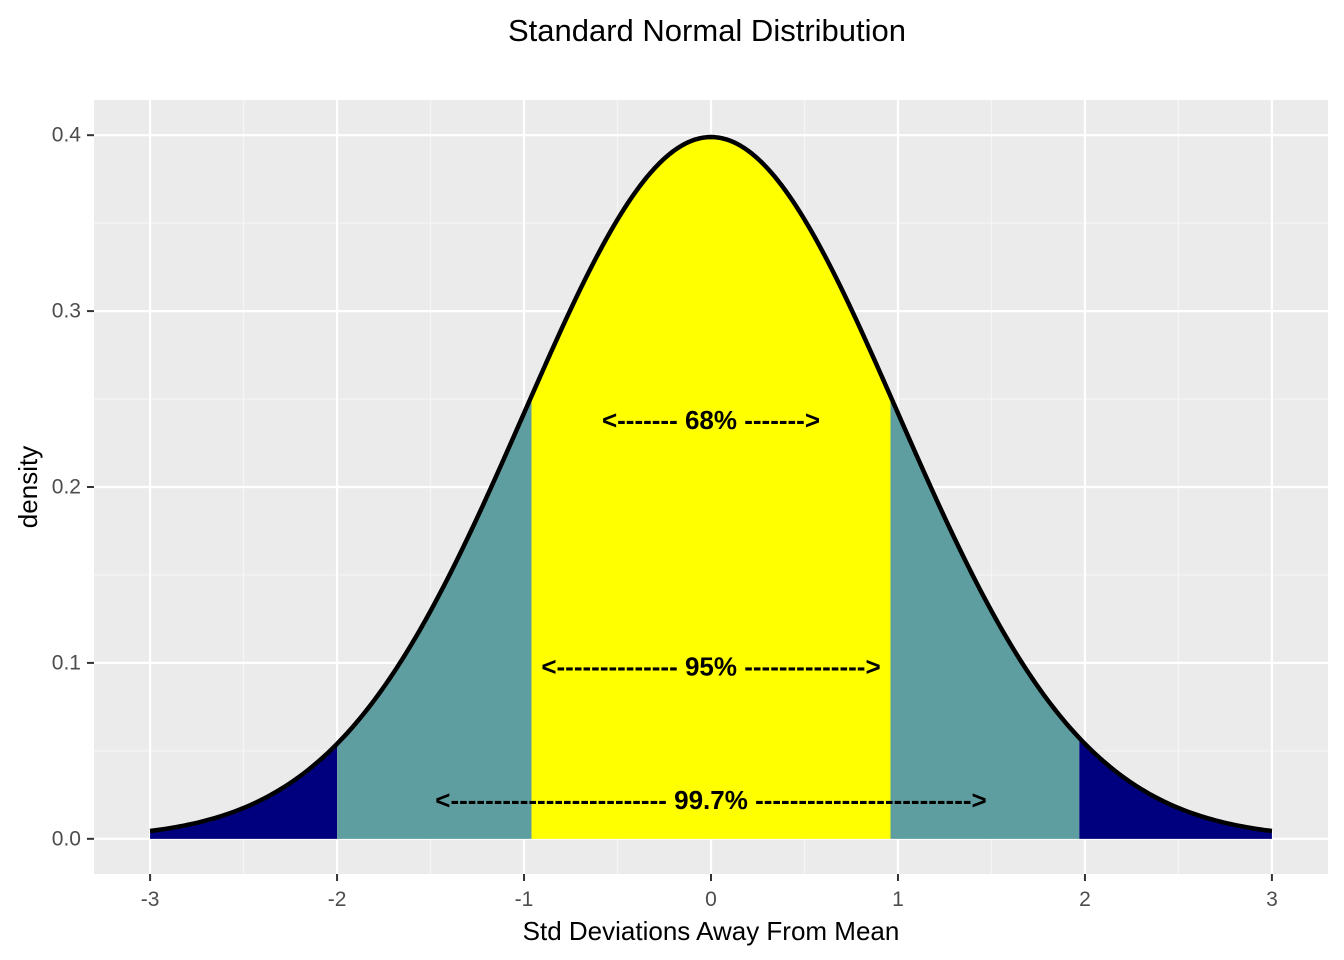  I want to click on y-axis-ticks: 0.0 0.1 0.2 0.3 0.4, so click(73, 487).